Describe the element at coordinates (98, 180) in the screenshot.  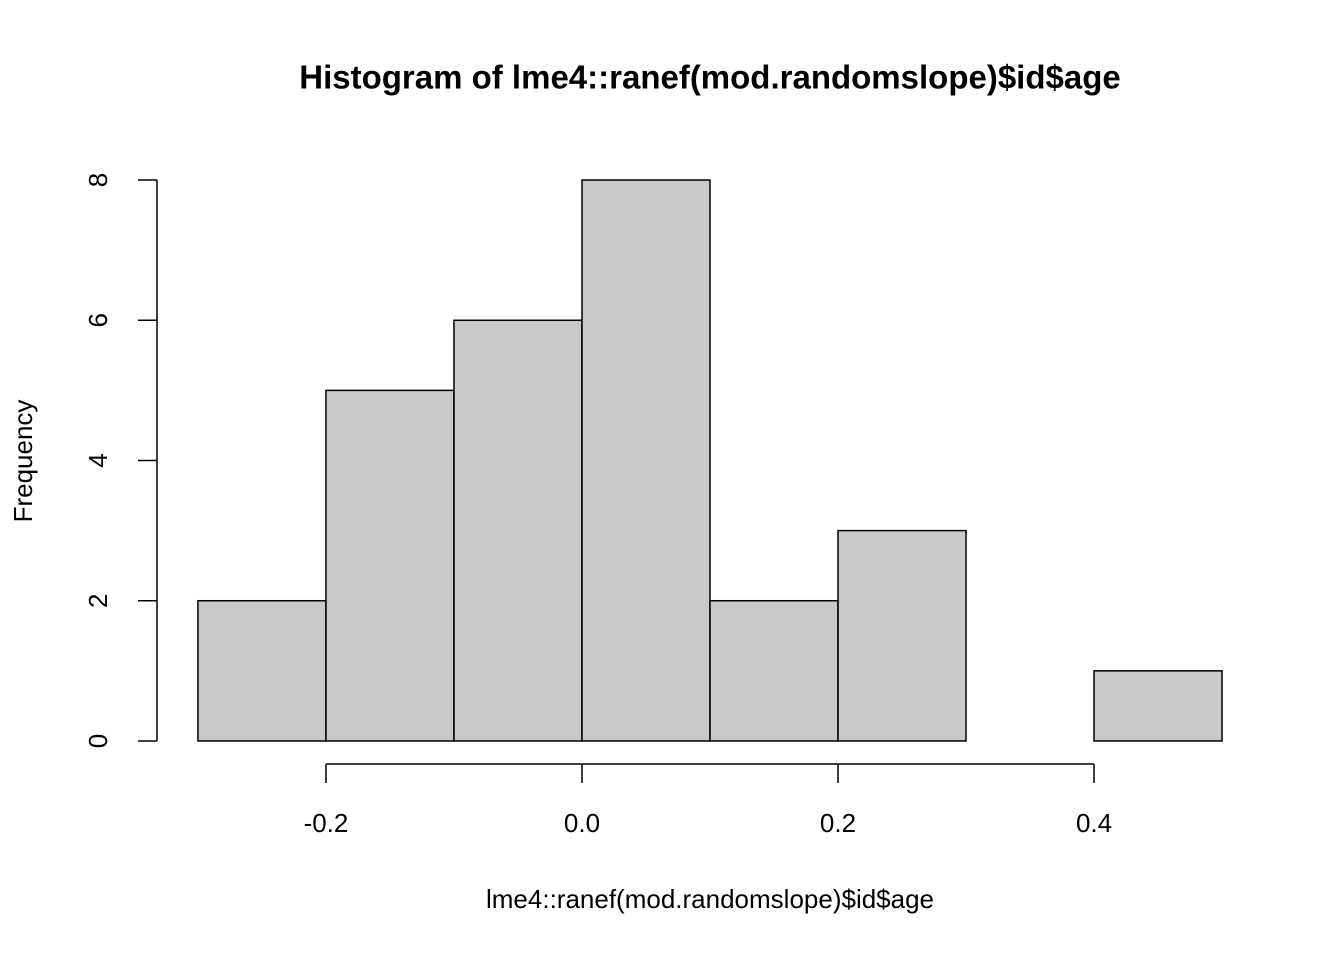
I see `y-tick-label: 8` at that location.